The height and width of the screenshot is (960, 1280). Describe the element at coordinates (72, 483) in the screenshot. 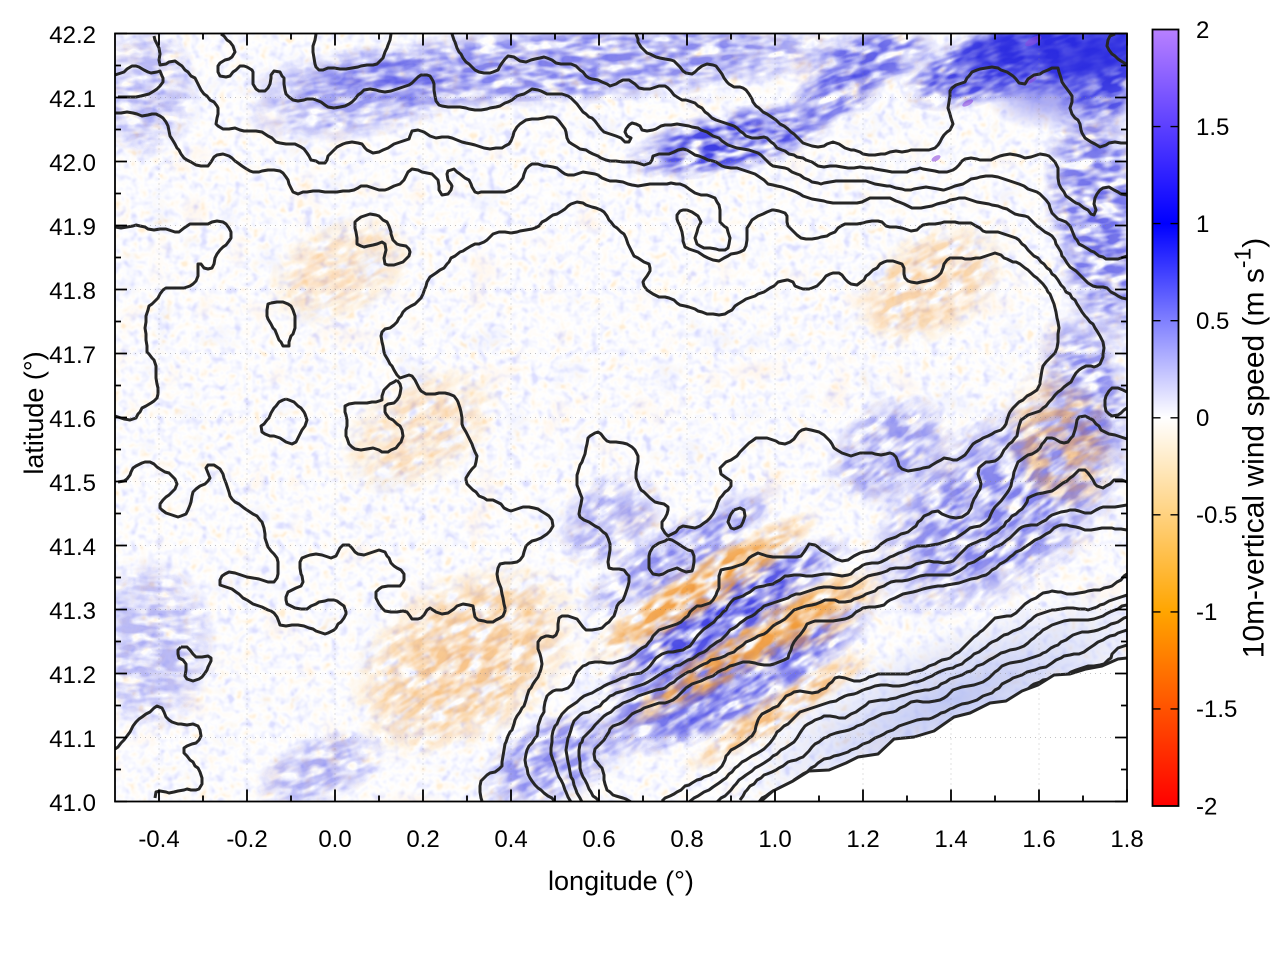

I see `svg-text: 41.5` at that location.